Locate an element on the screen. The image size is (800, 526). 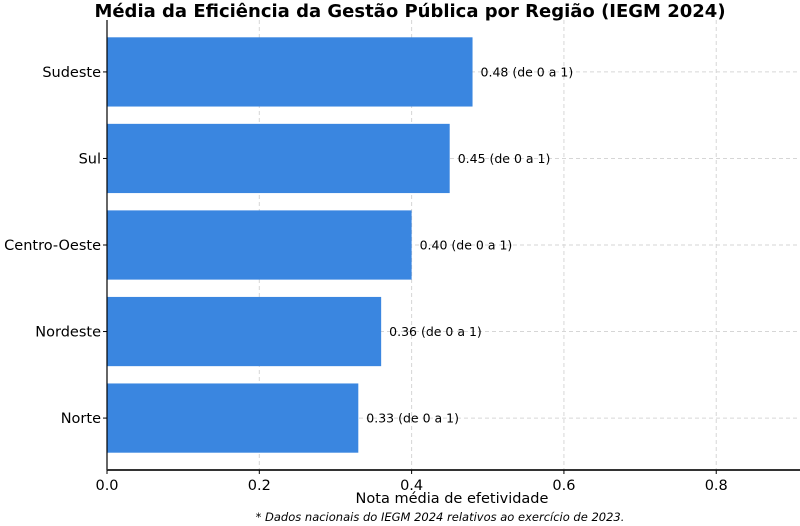
x-axis-label: Nota média de efetividade is located at coordinates (452, 499).